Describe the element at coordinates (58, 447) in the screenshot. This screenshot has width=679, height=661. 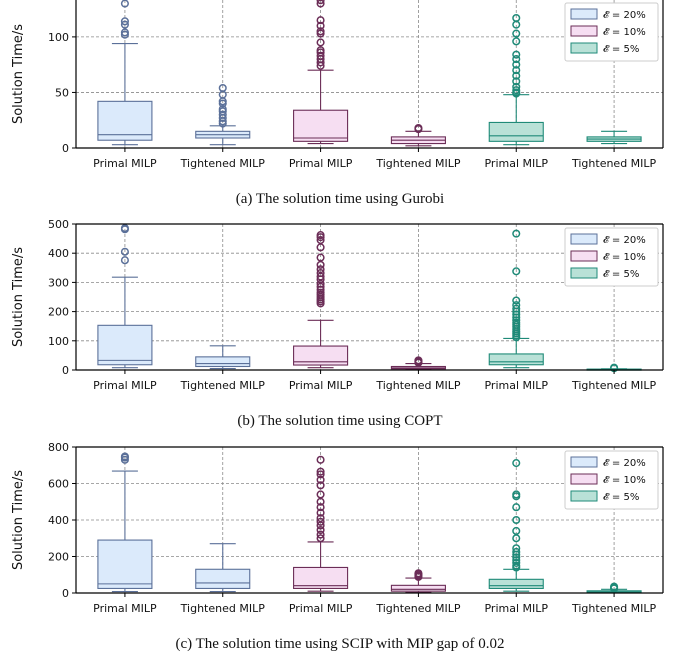
I see `y-tick-label: 800` at that location.